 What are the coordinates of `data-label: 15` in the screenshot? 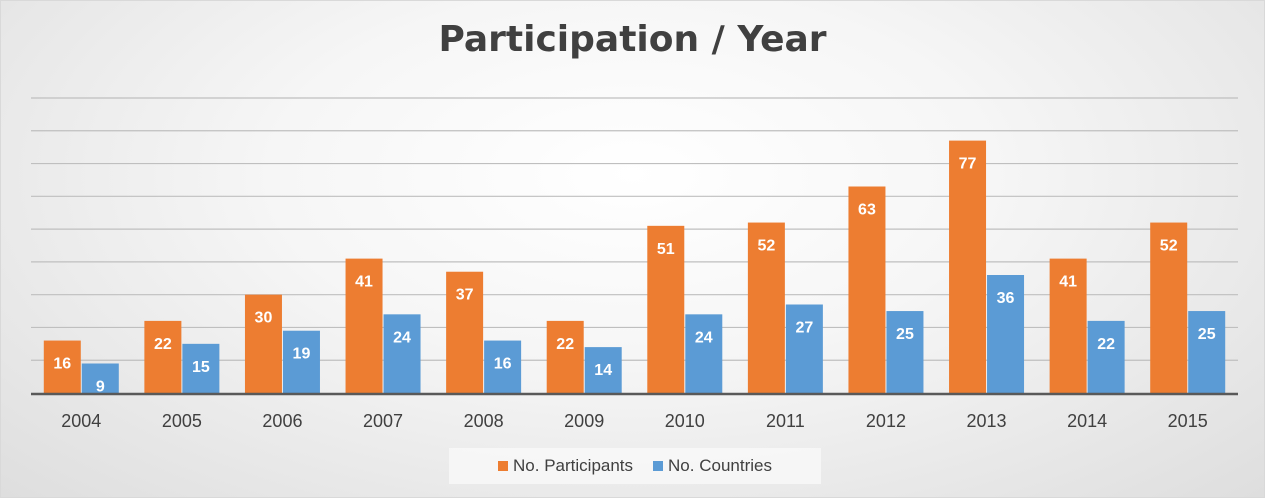 It's located at (201, 367).